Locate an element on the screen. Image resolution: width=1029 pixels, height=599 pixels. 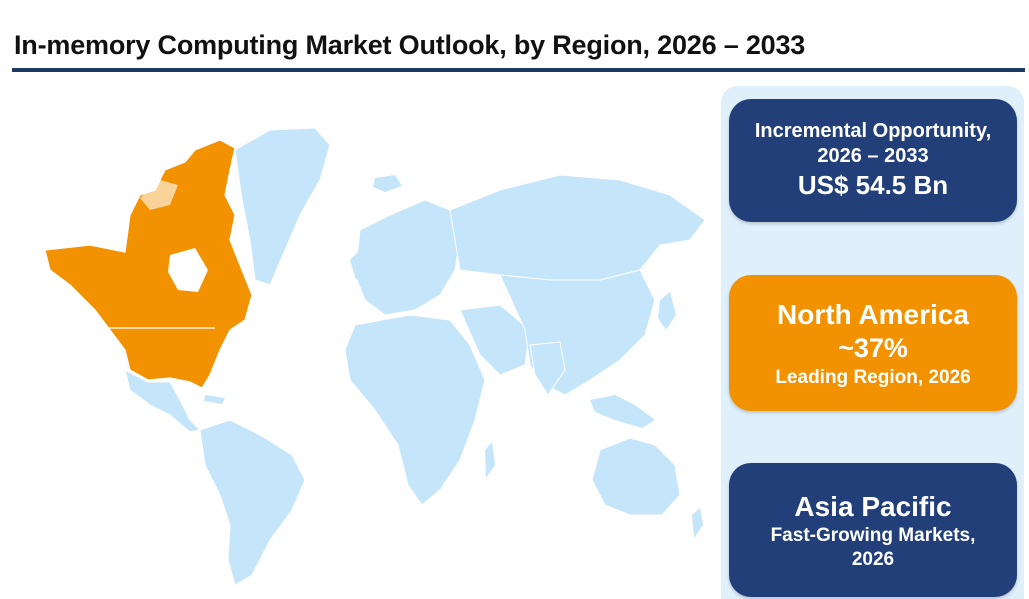
opportunity-value: US$ 54.5 Bn is located at coordinates (873, 185).